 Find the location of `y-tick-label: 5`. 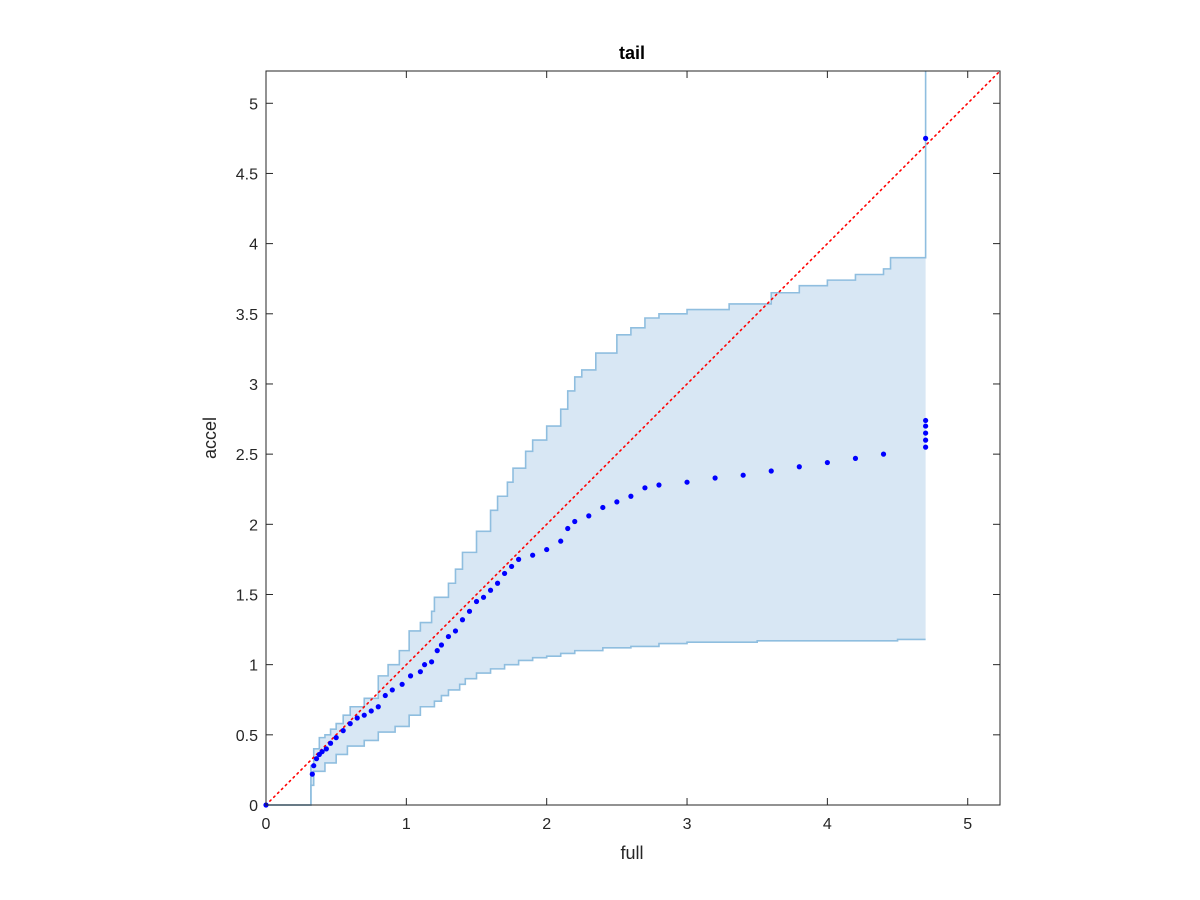

y-tick-label: 5 is located at coordinates (253, 104).